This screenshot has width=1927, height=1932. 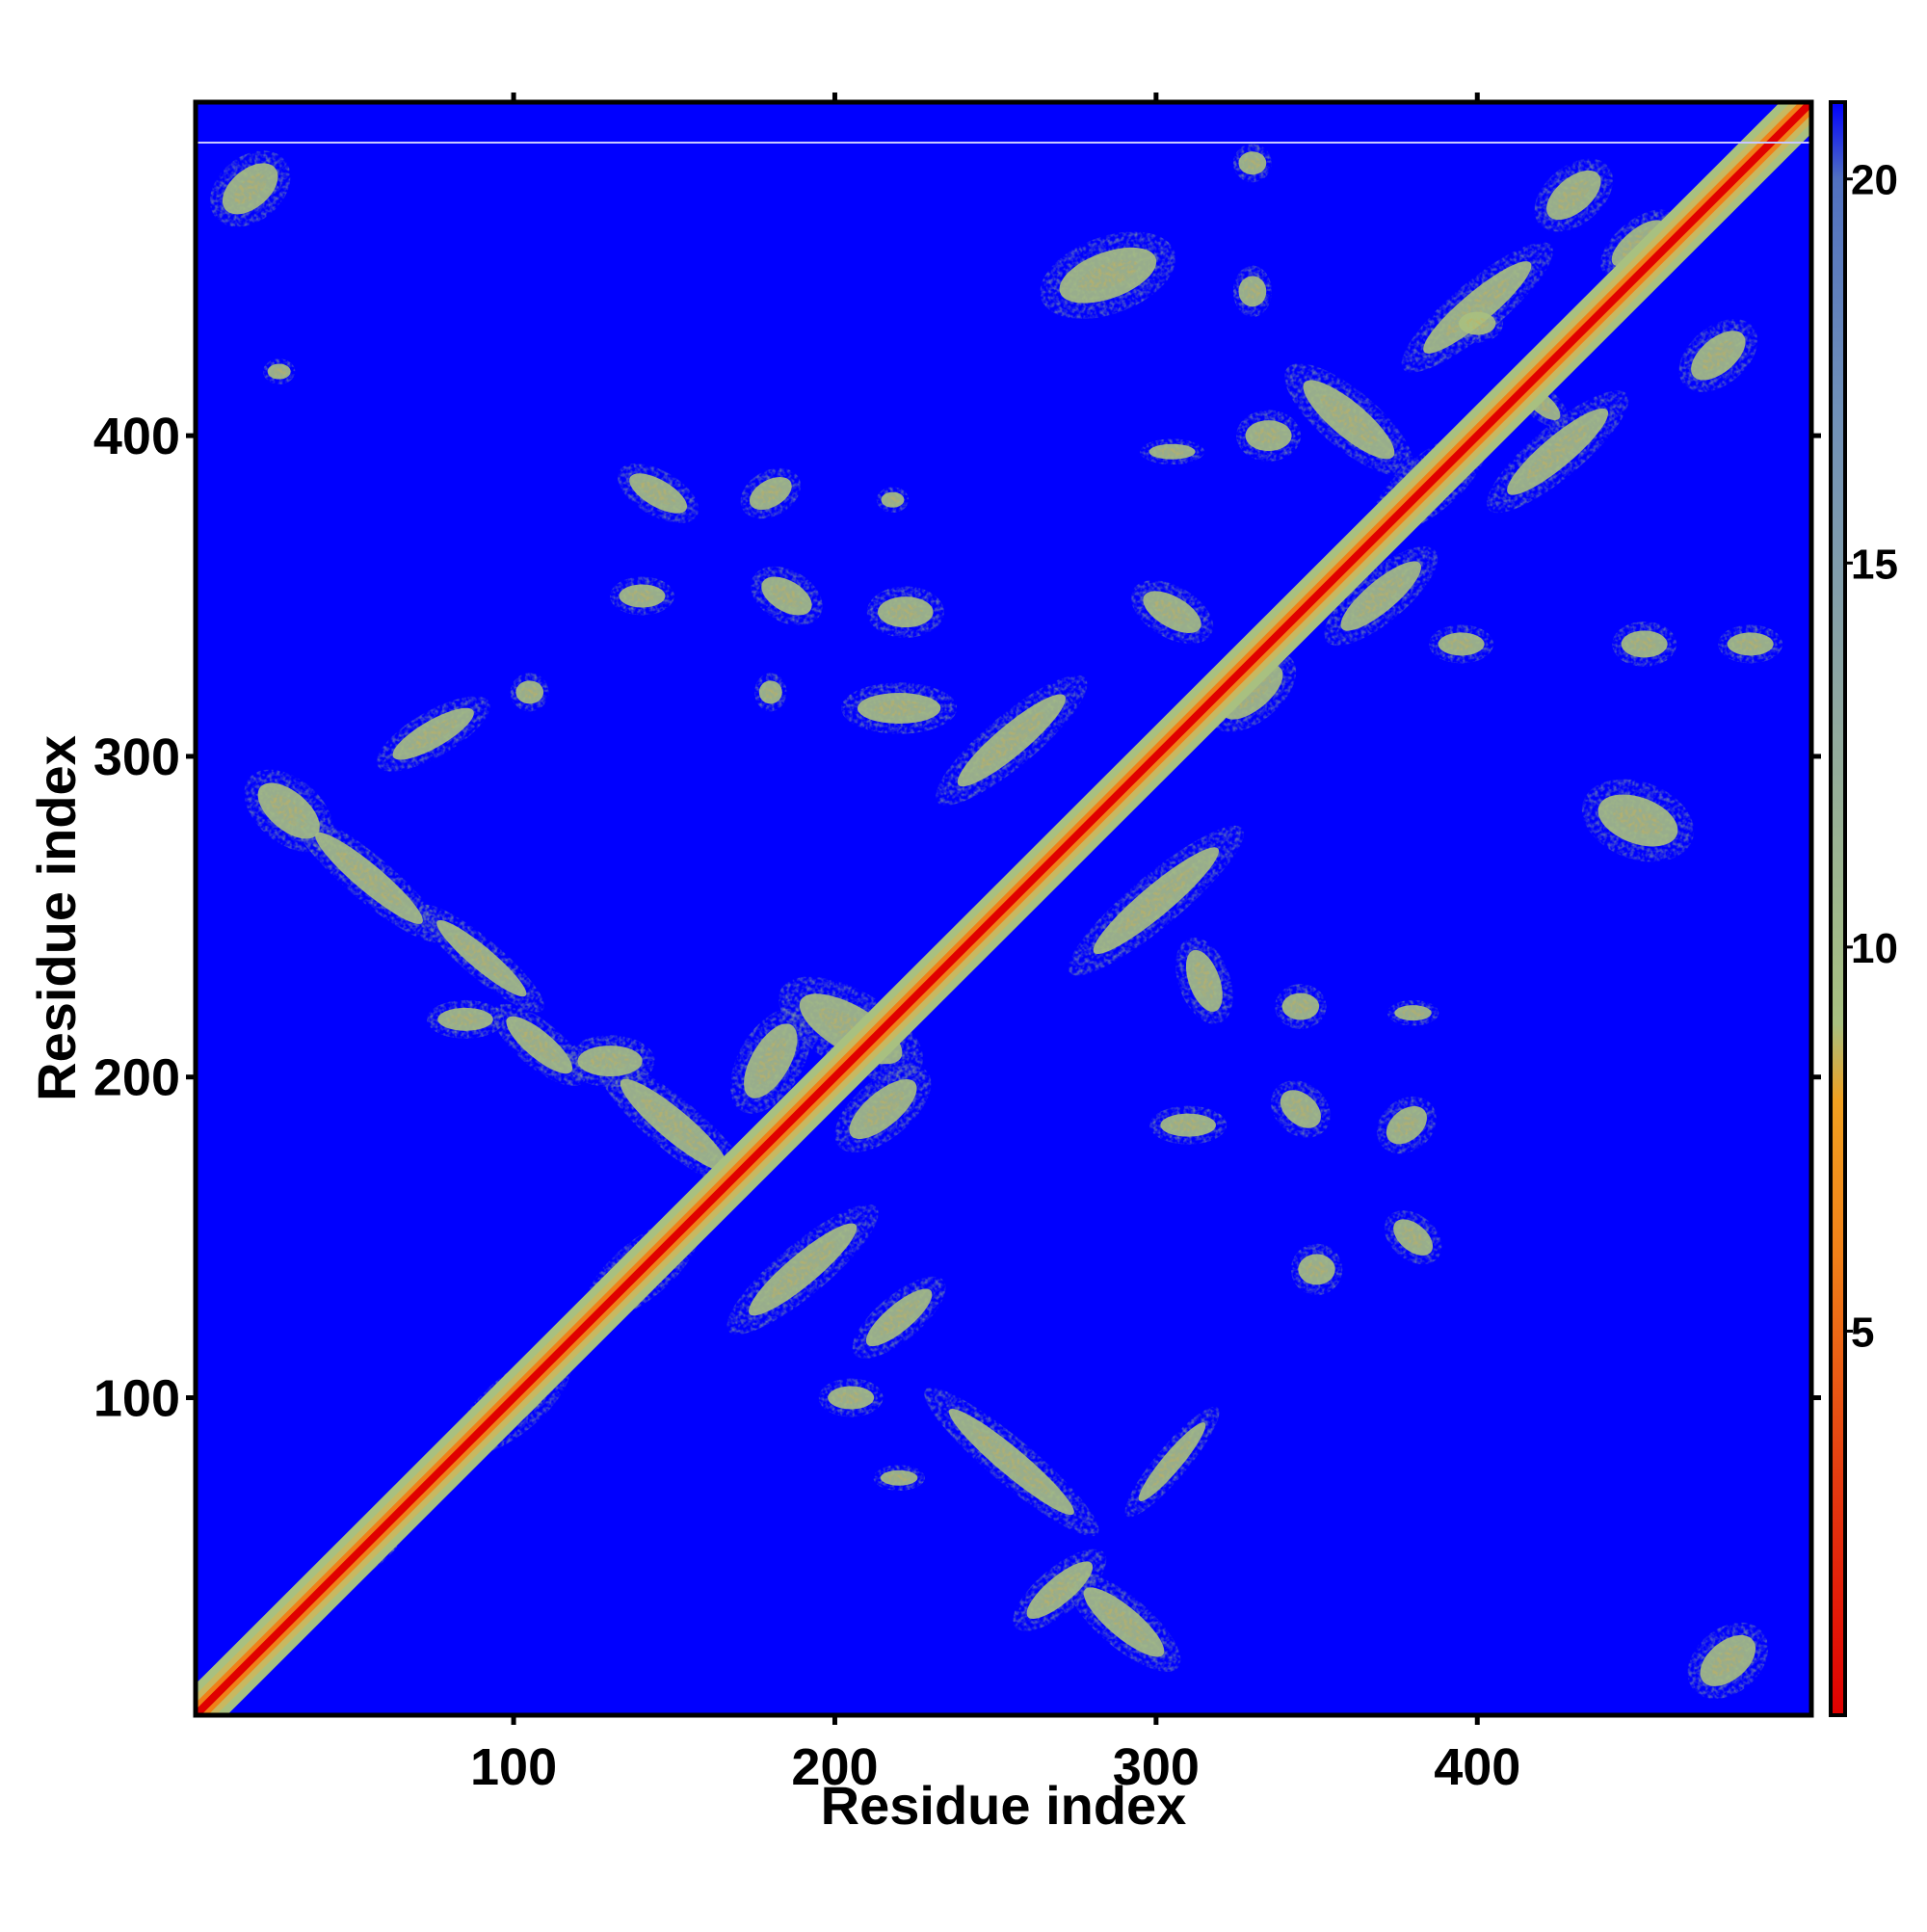 What do you see at coordinates (1874, 564) in the screenshot?
I see `colorbar-tick-label: 15` at bounding box center [1874, 564].